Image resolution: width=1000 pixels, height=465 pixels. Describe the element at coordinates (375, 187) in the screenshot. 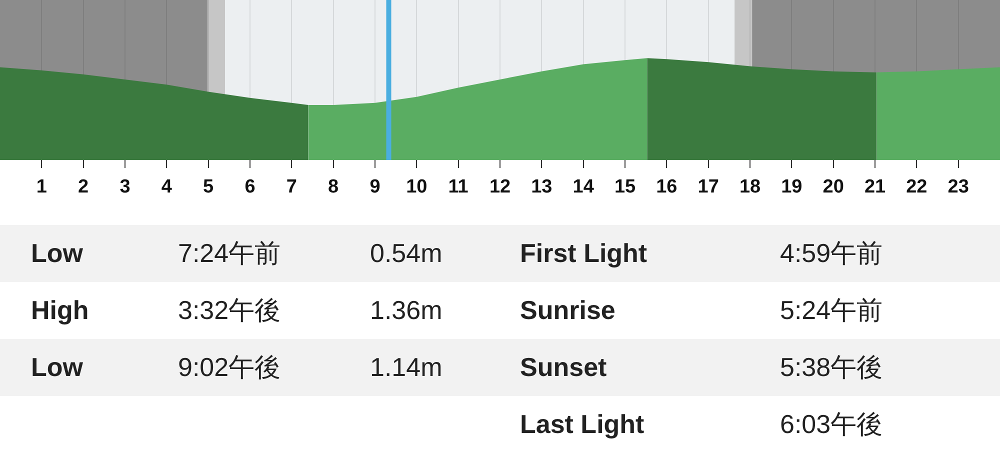

I see `x-tick-label: 9` at that location.